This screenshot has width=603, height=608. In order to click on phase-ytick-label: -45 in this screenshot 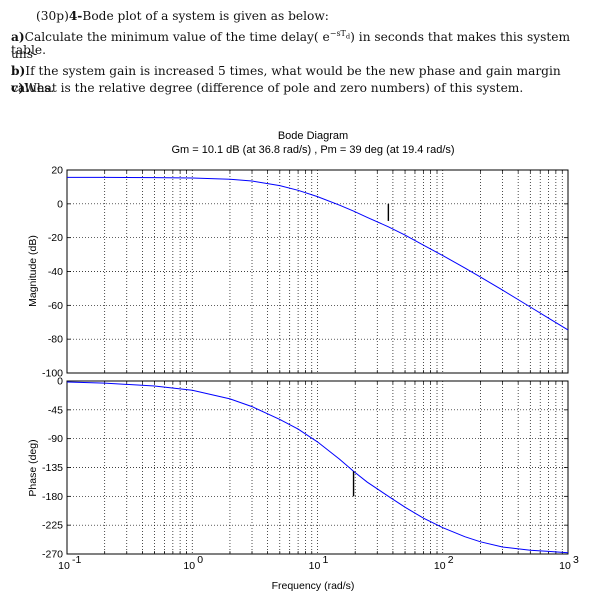, I will do `click(55, 410)`.